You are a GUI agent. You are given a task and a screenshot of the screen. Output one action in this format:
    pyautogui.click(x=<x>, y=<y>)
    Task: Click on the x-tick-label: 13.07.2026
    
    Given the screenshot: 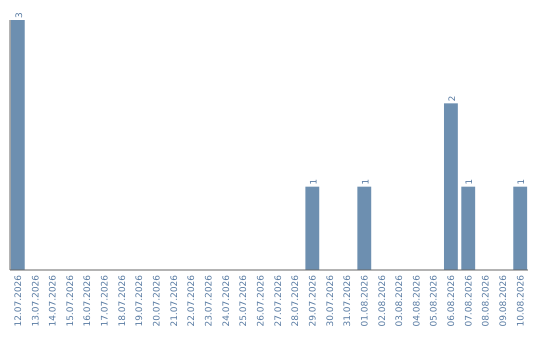 What is the action you would take?
    pyautogui.click(x=36, y=300)
    